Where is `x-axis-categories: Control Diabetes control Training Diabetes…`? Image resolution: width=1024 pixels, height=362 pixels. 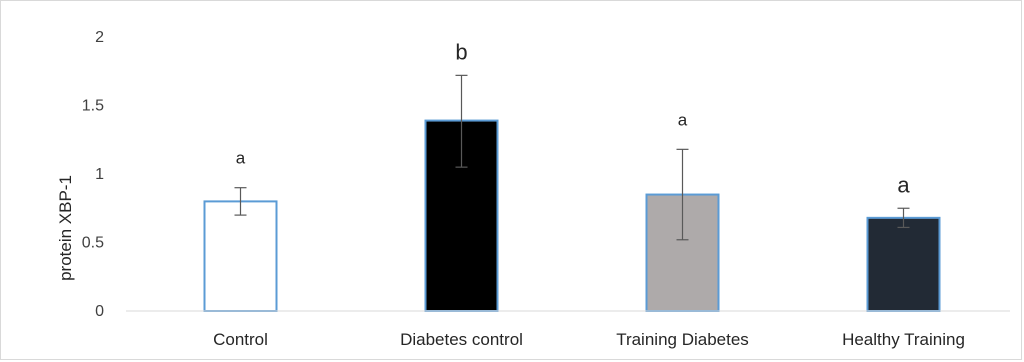 x-axis-categories: Control Diabetes control Training Diabetes… is located at coordinates (589, 339).